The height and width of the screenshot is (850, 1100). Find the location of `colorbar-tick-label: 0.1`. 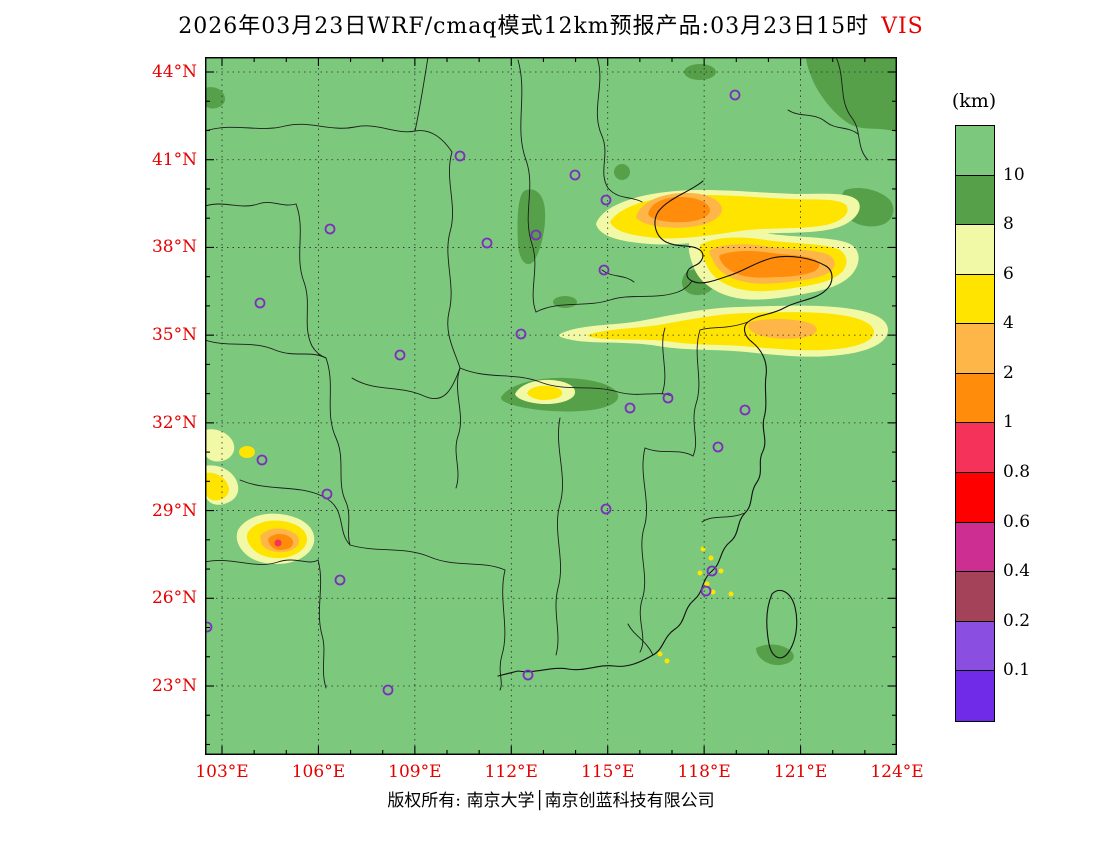

colorbar-tick-label: 0.1 is located at coordinates (1017, 670).